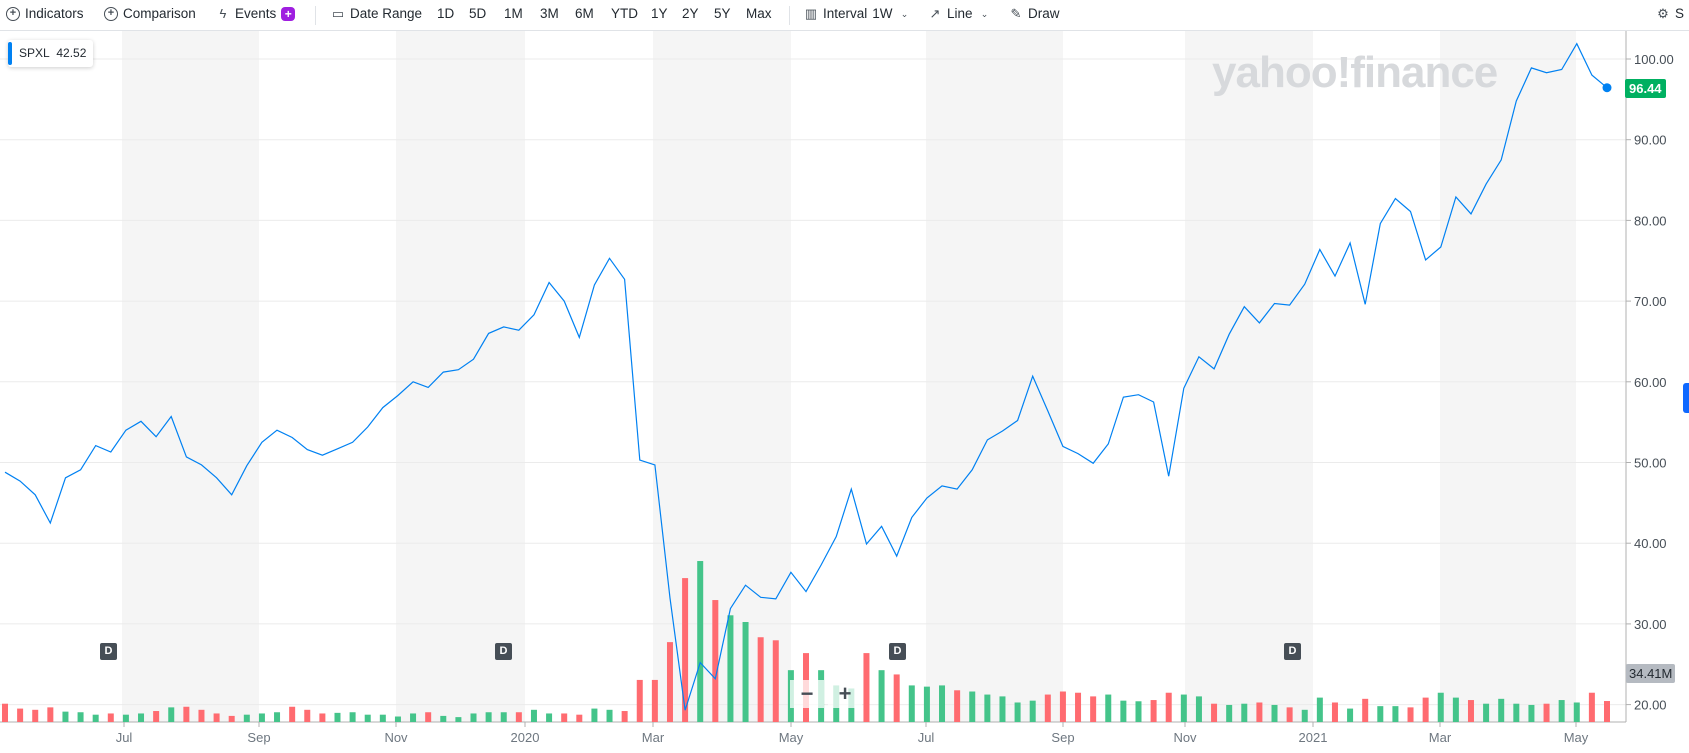 The width and height of the screenshot is (1689, 753). What do you see at coordinates (1016, 13) in the screenshot?
I see `pencil-icon: ✎` at bounding box center [1016, 13].